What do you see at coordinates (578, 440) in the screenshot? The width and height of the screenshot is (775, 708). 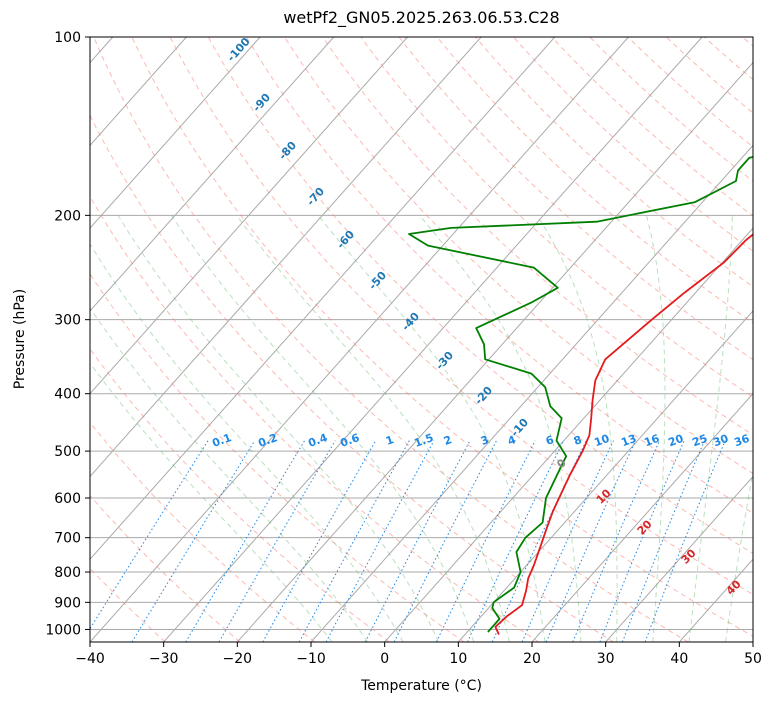 I see `mixing-ratio-label: 8` at bounding box center [578, 440].